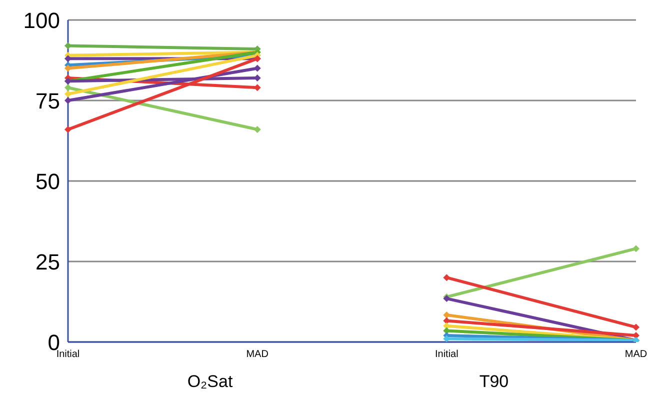  What do you see at coordinates (48, 261) in the screenshot?
I see `y-tick-label: 25` at bounding box center [48, 261].